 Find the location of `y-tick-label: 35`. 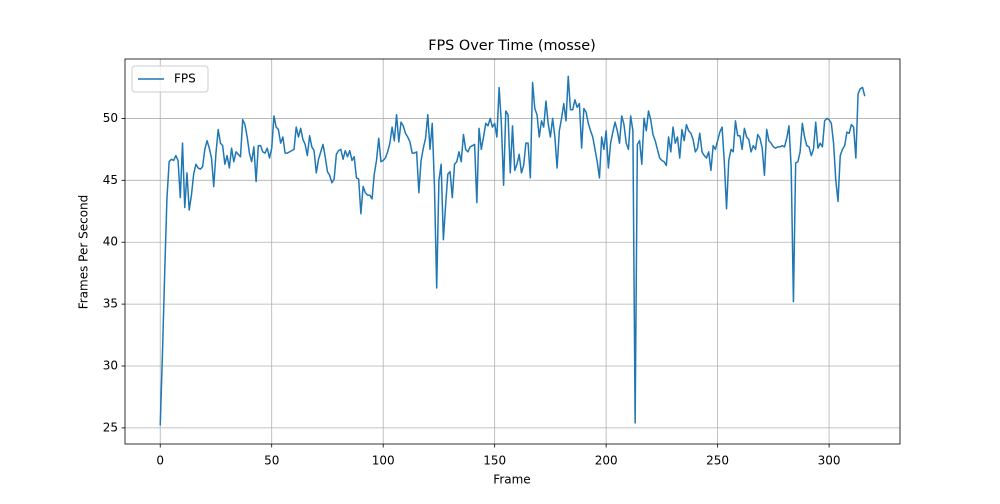

y-tick-label: 35 is located at coordinates (110, 304).